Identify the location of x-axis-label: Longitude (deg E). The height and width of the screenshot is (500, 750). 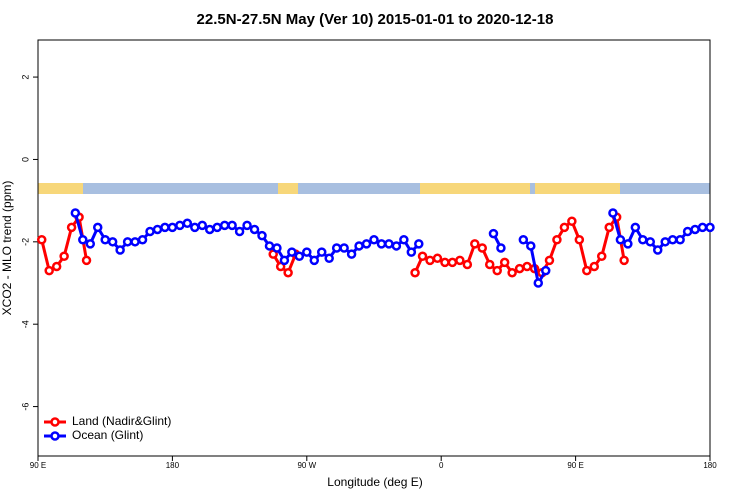
(374, 482).